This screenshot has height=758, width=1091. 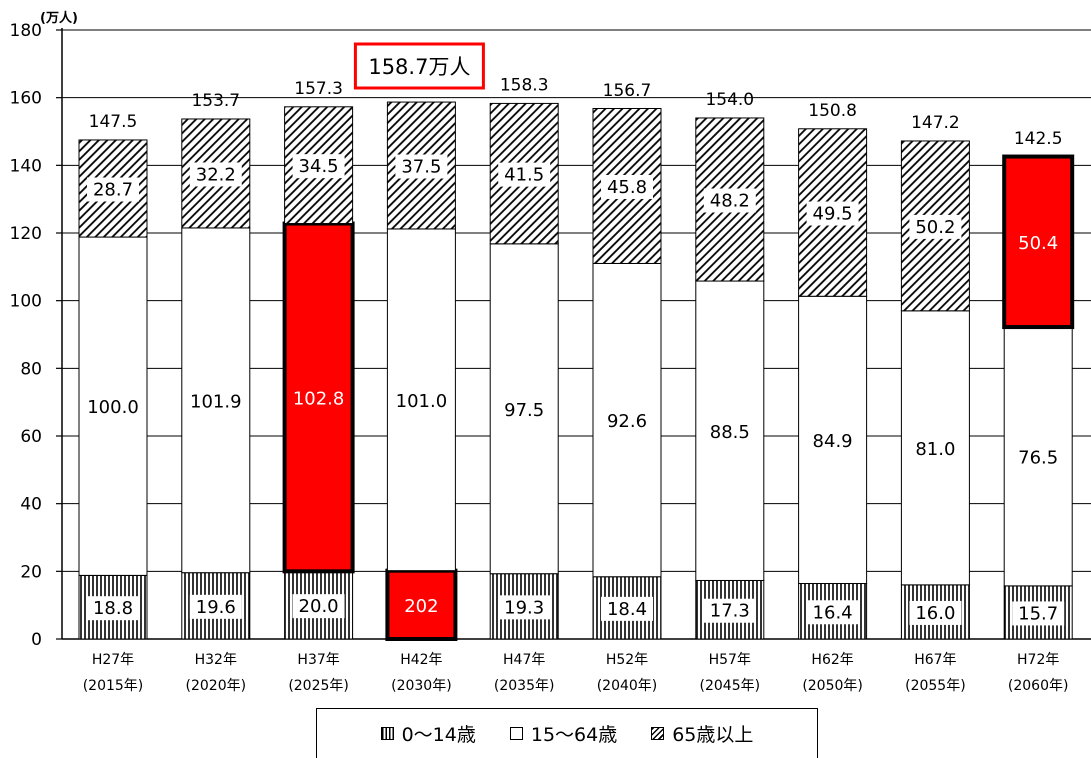 What do you see at coordinates (113, 686) in the screenshot?
I see `x-category-year-label: (2015年)` at bounding box center [113, 686].